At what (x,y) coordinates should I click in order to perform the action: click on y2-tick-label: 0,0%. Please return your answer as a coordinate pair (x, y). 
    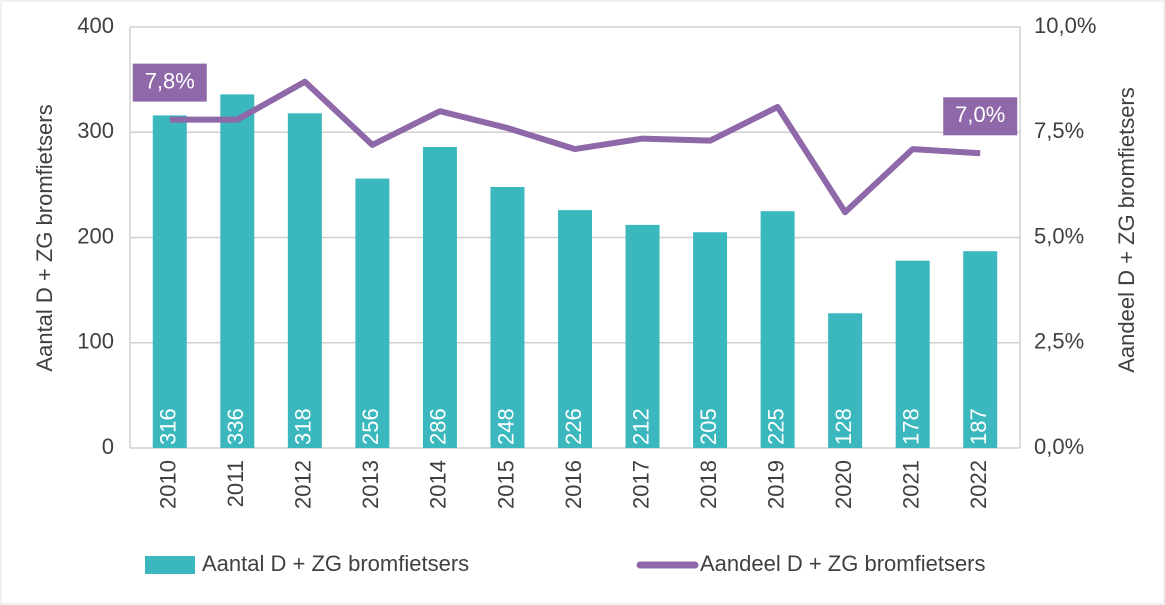
    Looking at the image, I should click on (1059, 446).